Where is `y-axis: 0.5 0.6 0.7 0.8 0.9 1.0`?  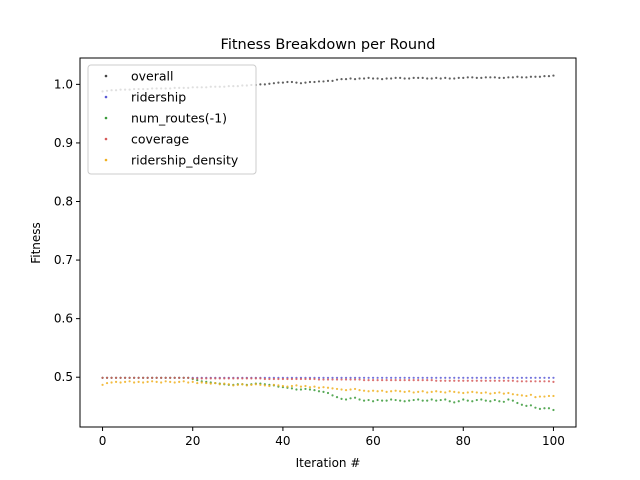
y-axis: 0.5 0.6 0.7 0.8 0.9 1.0 is located at coordinates (67, 230).